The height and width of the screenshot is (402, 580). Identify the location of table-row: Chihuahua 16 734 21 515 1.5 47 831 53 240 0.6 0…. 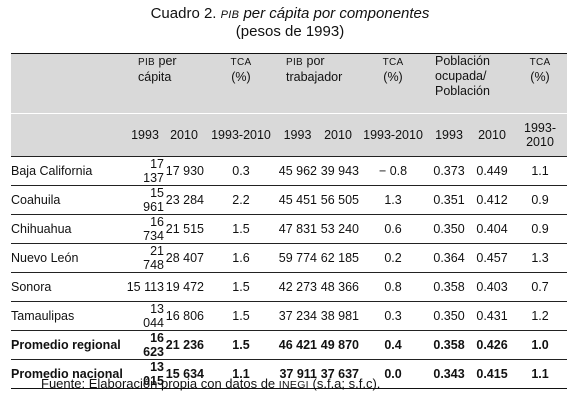
(289, 229).